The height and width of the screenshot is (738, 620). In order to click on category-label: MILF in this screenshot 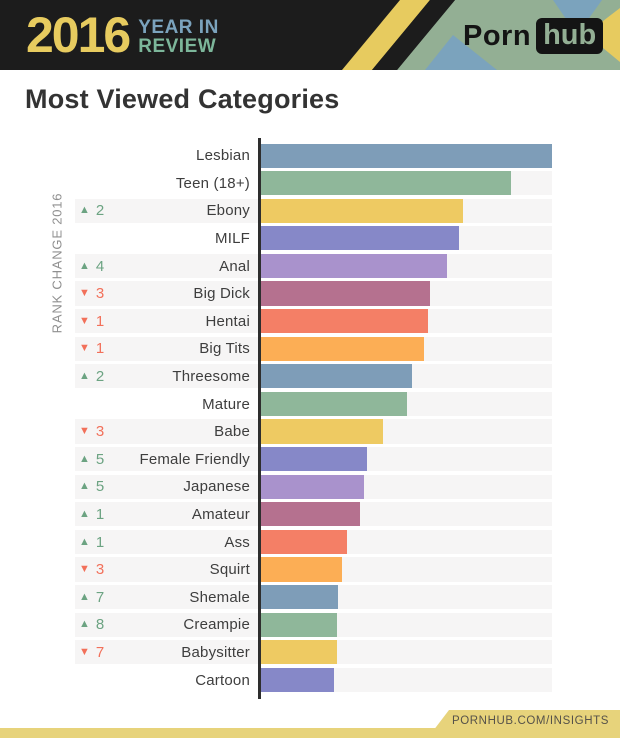, I will do `click(232, 239)`.